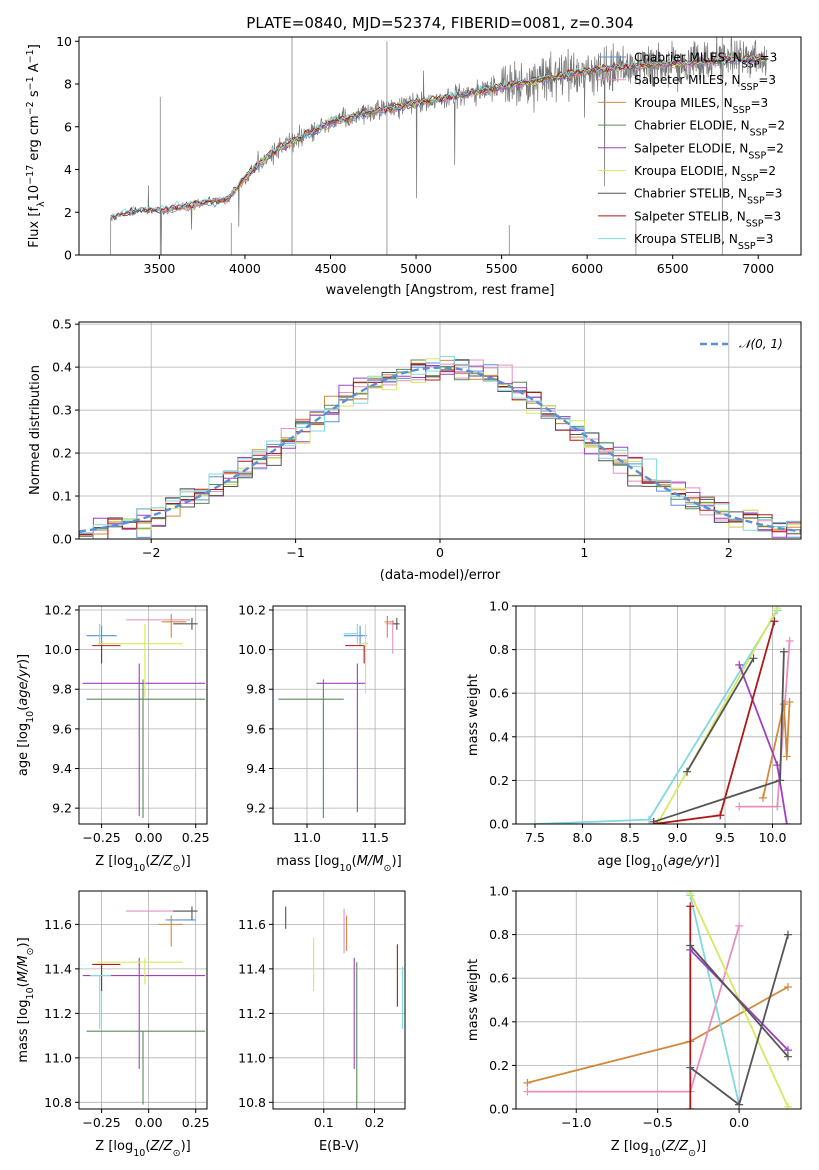 The width and height of the screenshot is (819, 1170). I want to click on x-tick-label: 7.5, so click(535, 837).